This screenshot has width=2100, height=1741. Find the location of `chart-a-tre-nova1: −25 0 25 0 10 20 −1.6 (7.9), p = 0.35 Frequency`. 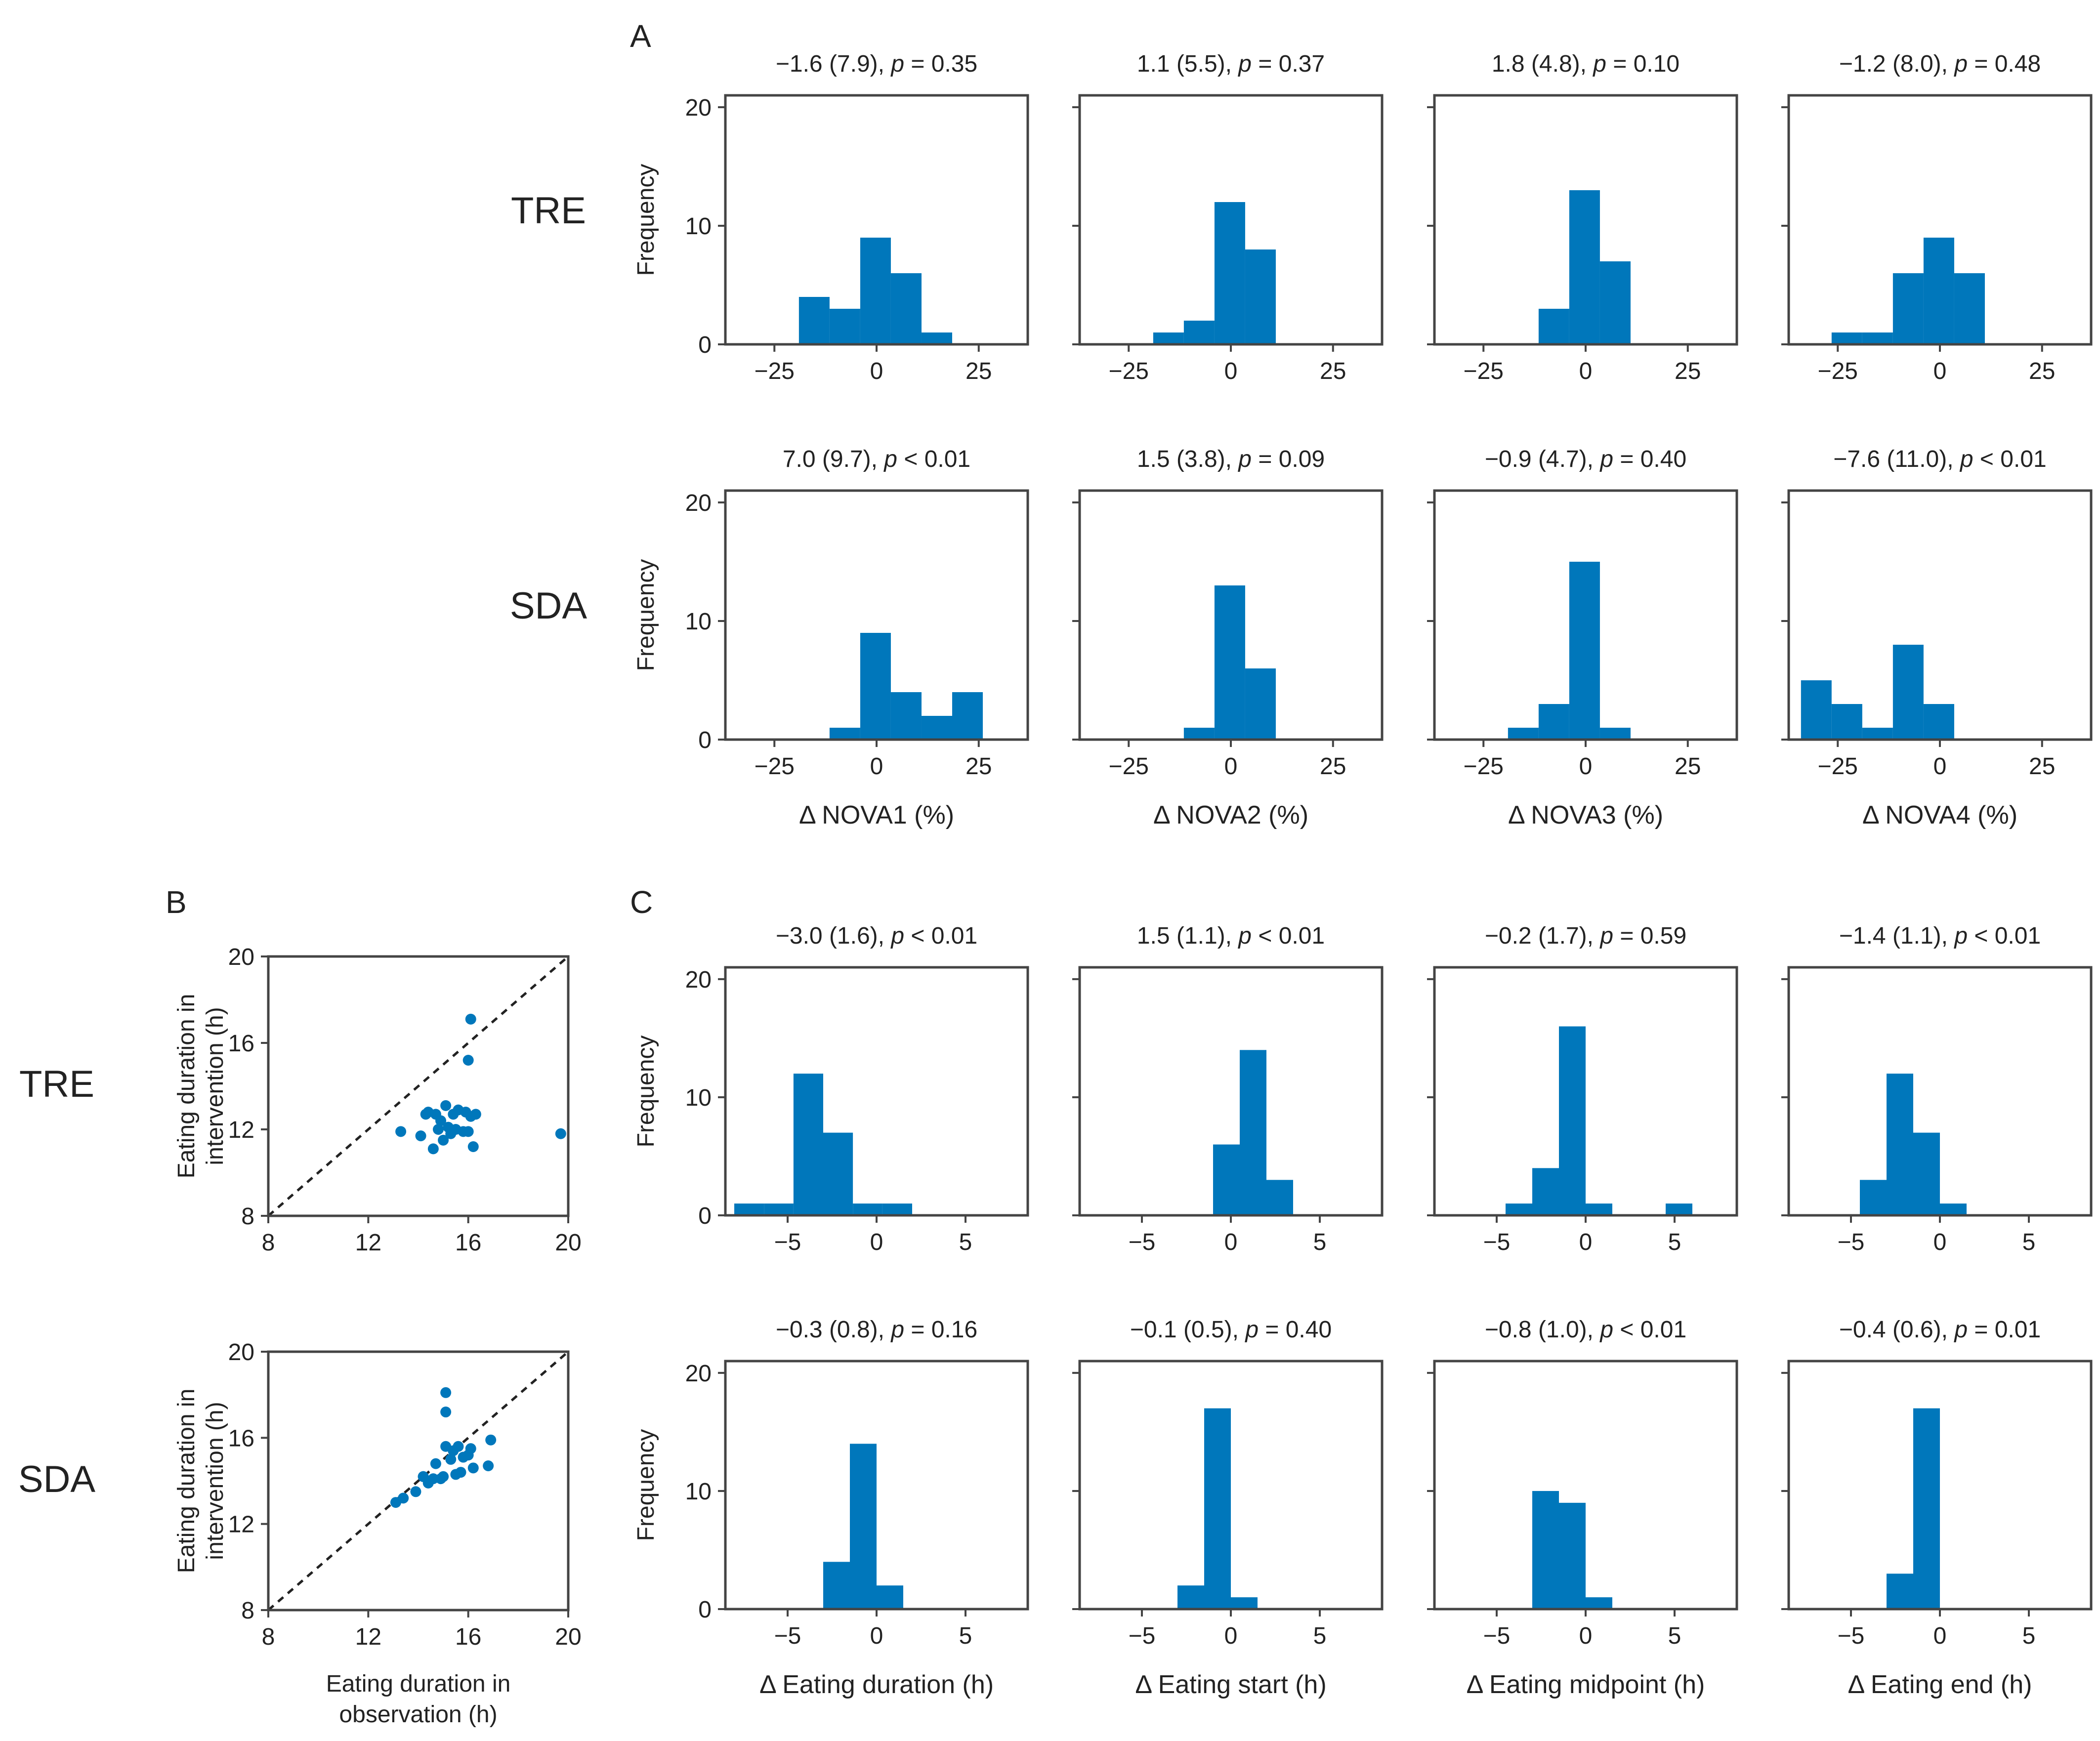

chart-a-tre-nova1: −25 0 25 0 10 20 −1.6 (7.9), p = 0.35 Frequency is located at coordinates (831, 217).